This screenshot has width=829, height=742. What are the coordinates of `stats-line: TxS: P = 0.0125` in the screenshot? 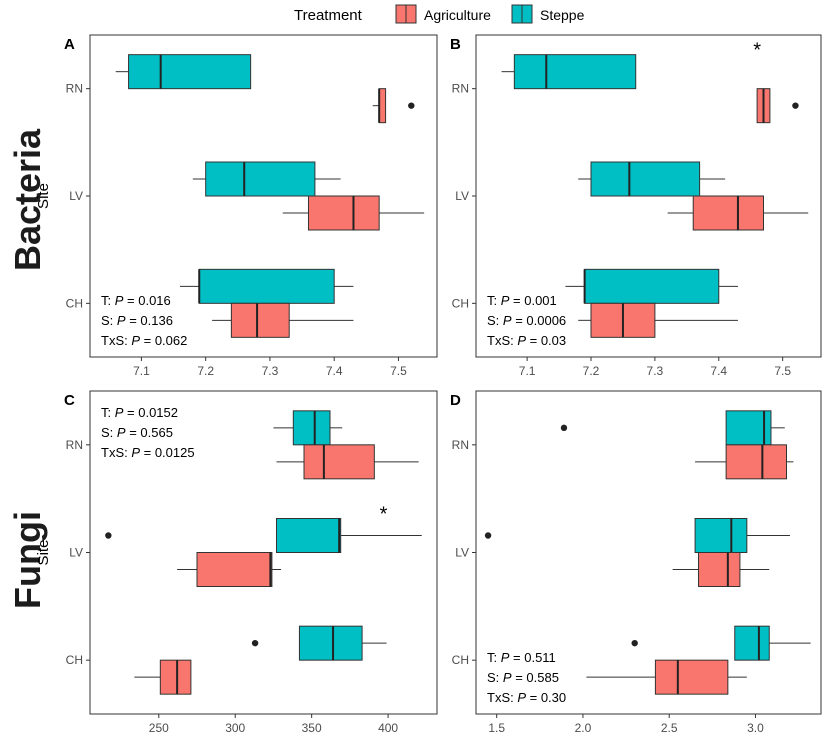 It's located at (148, 452).